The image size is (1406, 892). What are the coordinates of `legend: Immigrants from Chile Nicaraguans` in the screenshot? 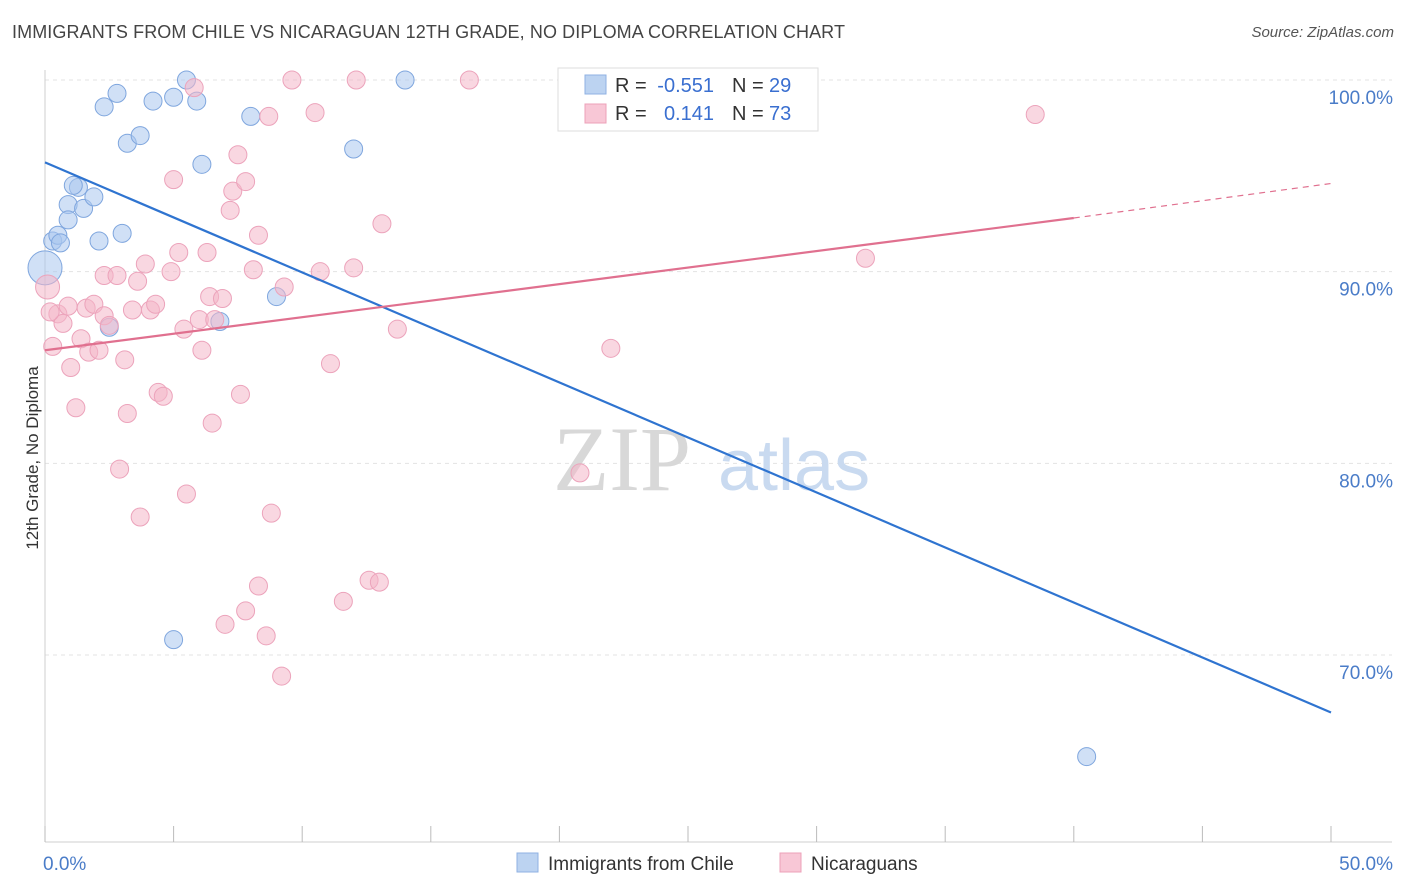 It's located at (717, 863).